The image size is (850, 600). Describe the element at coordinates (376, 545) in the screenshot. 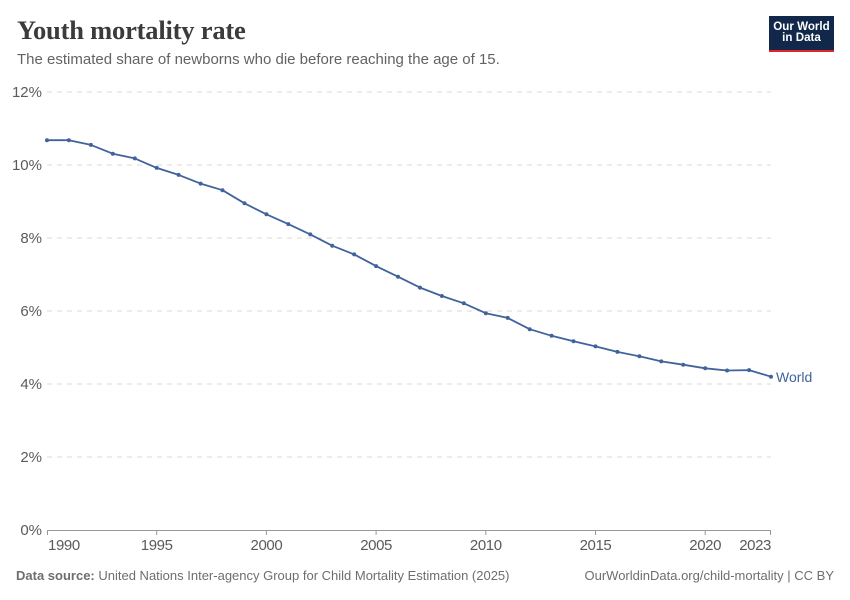

I see `svg-text: 2005` at that location.